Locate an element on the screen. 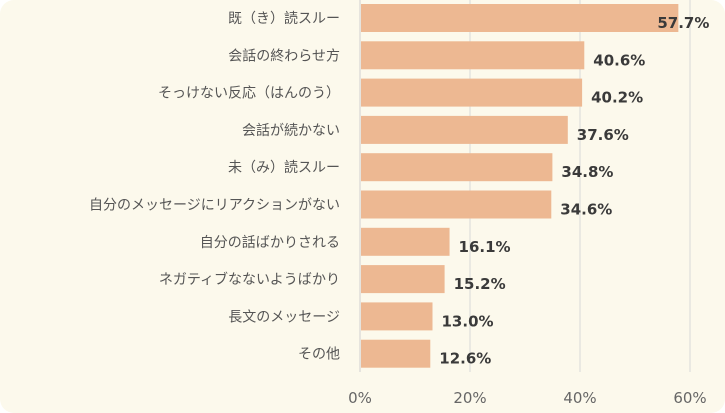 The width and height of the screenshot is (725, 413). category-label: 自分のメッセージにリアクションがない is located at coordinates (214, 206).